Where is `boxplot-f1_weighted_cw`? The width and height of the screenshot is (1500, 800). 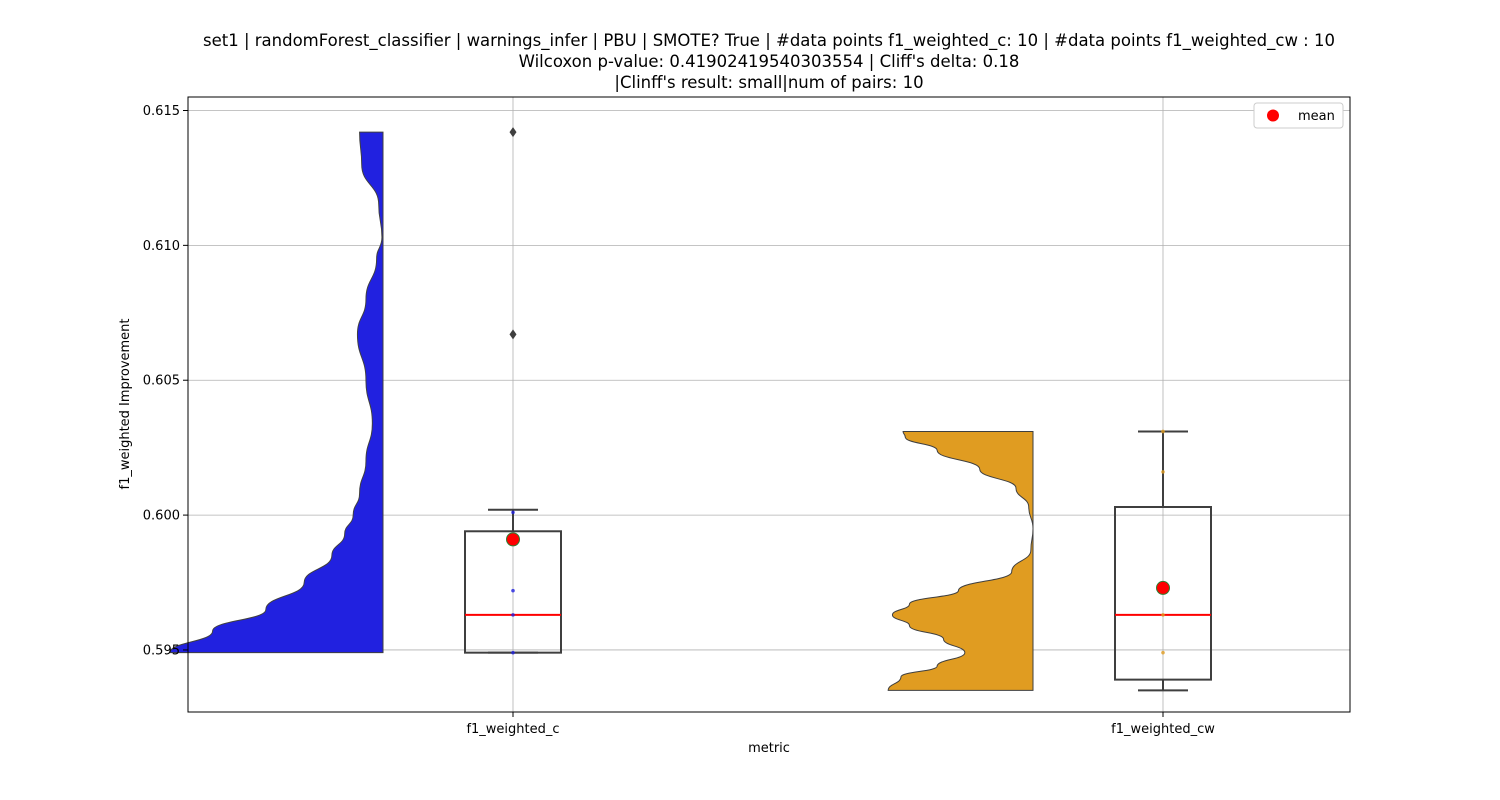 boxplot-f1_weighted_cw is located at coordinates (1163, 560).